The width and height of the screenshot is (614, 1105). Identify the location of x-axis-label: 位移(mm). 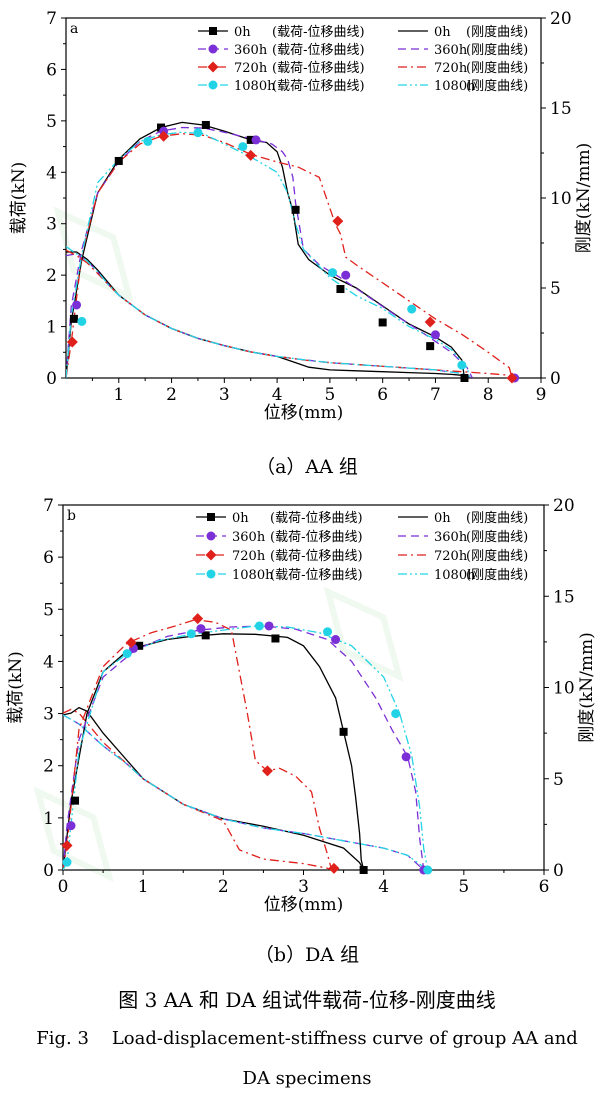
(304, 413).